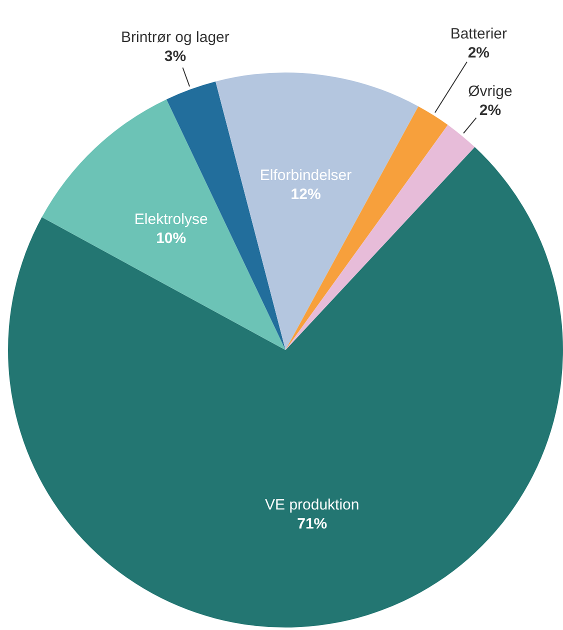 This screenshot has height=630, width=563. Describe the element at coordinates (175, 37) in the screenshot. I see `slice-label: Brintrør og lager` at that location.